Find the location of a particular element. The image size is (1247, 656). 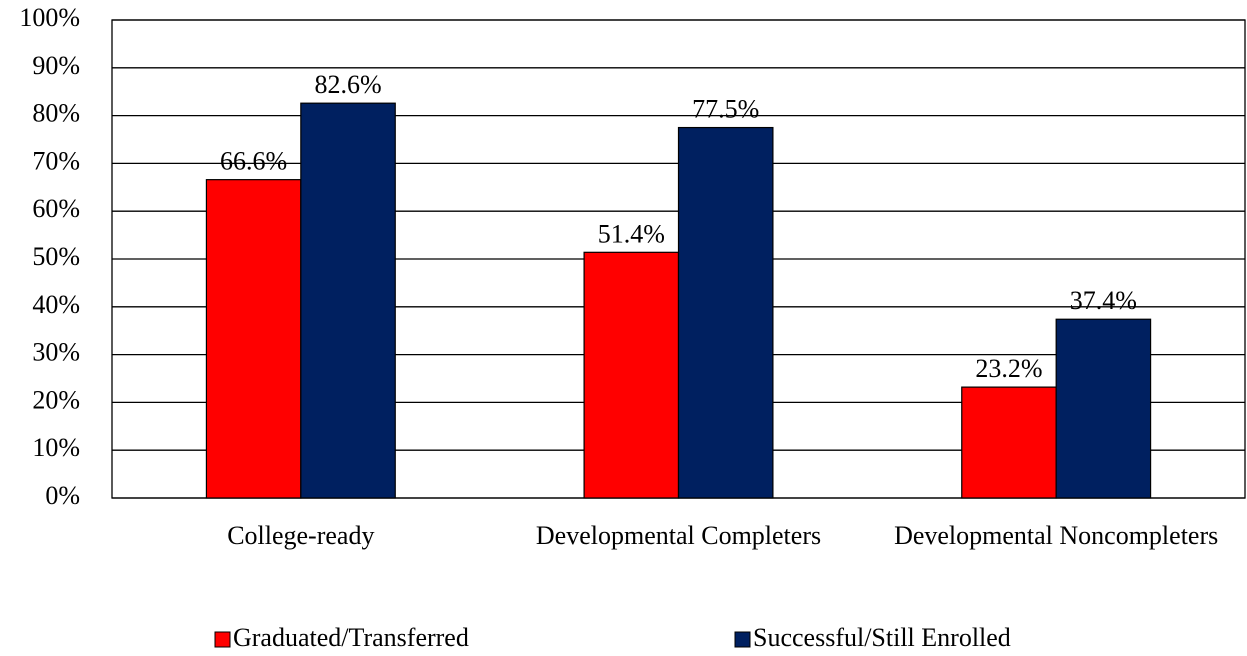

y-tick-label: 100% is located at coordinates (49, 17).